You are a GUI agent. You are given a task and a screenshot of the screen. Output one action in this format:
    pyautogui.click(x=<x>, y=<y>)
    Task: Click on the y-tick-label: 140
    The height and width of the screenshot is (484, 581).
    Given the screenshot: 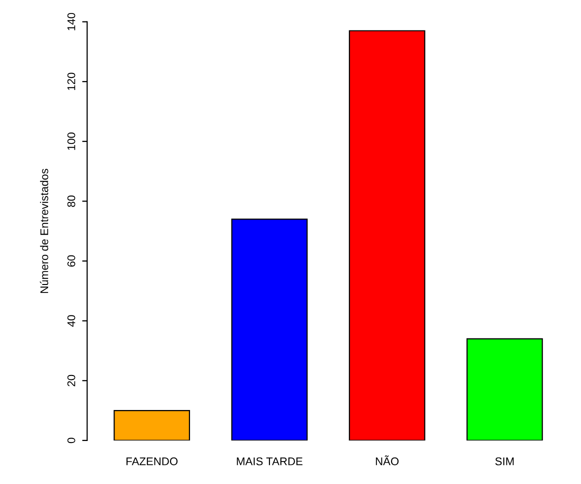 What is the action you would take?
    pyautogui.click(x=71, y=21)
    